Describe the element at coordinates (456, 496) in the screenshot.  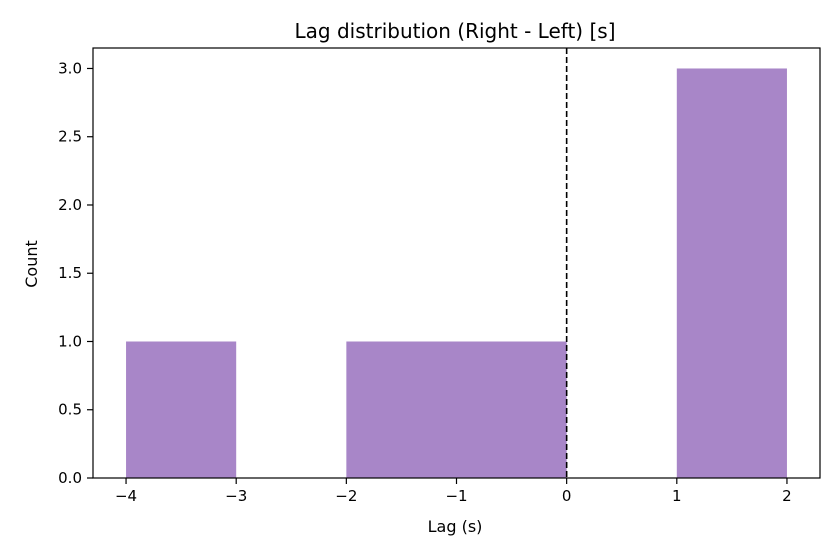
I see `x-tick-label: −1` at that location.